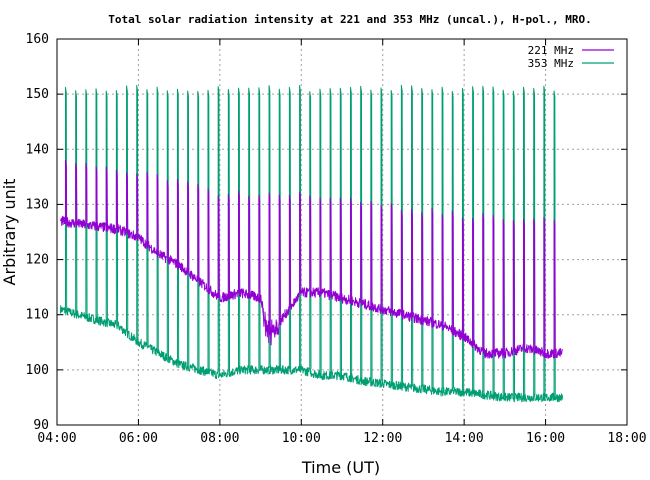  I want to click on x-tick-label: 12:00, so click(382, 438).